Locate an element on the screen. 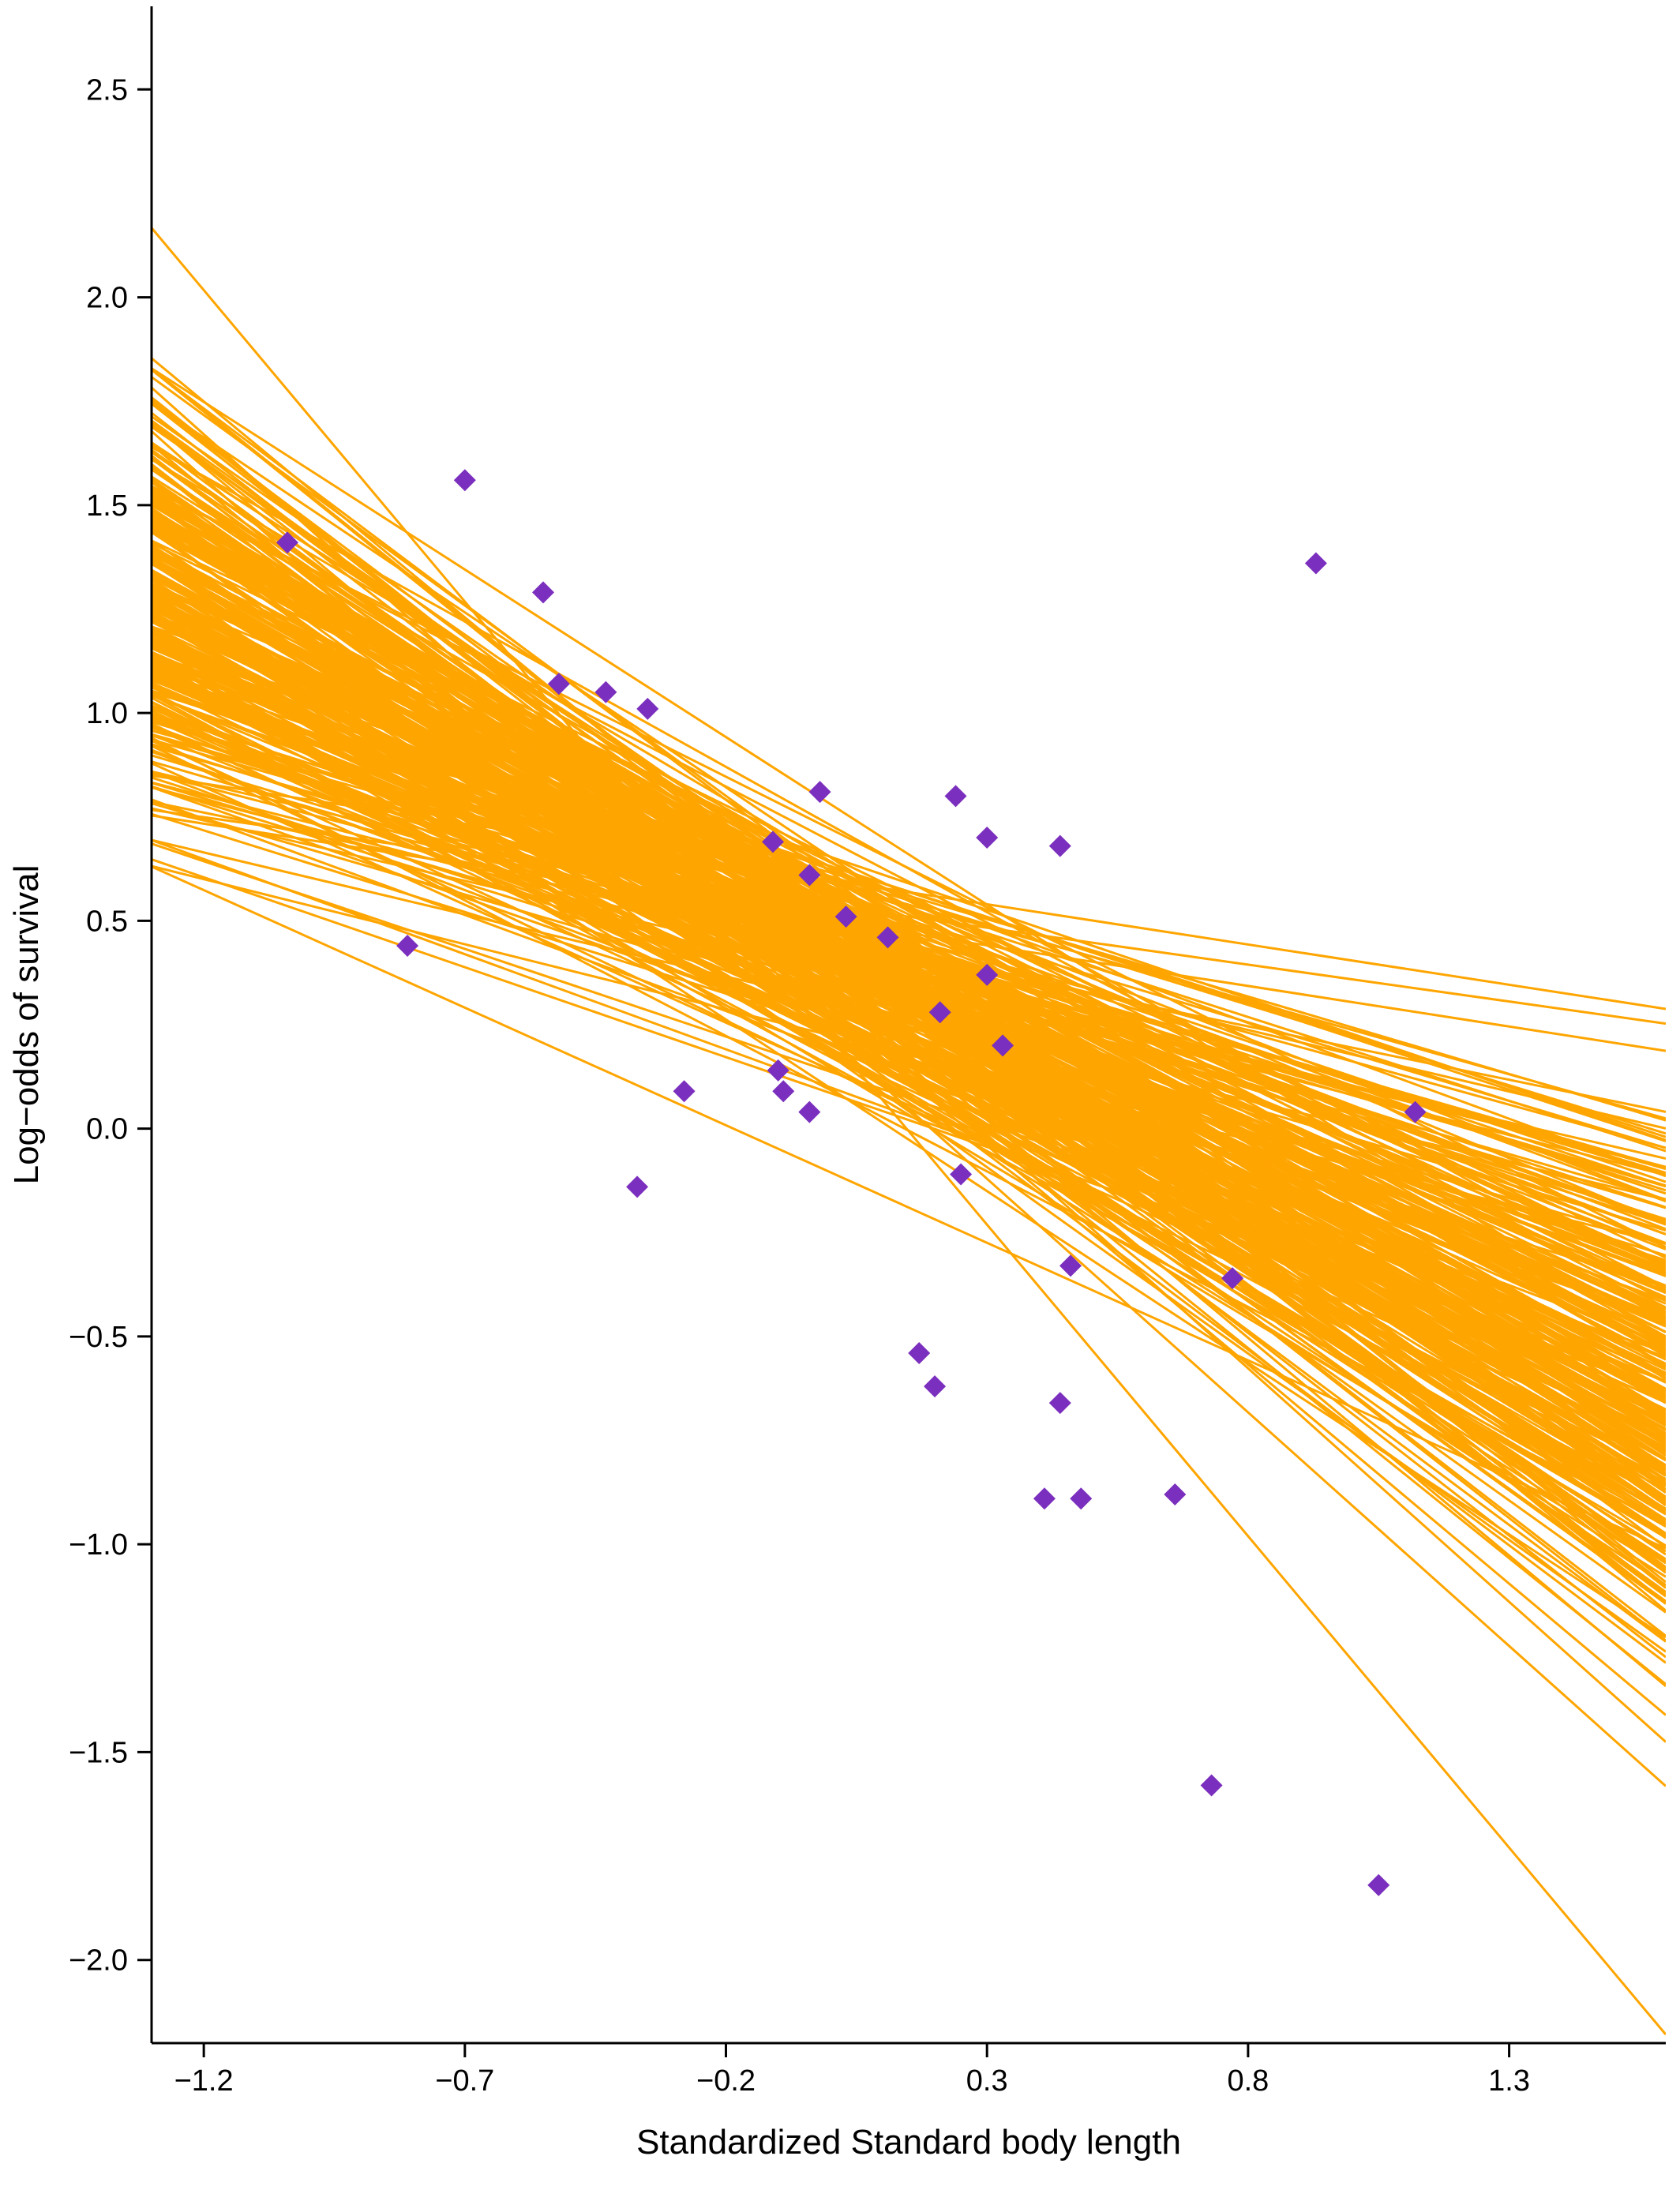  y-axis-title: Log−odds of survival is located at coordinates (26, 1025).